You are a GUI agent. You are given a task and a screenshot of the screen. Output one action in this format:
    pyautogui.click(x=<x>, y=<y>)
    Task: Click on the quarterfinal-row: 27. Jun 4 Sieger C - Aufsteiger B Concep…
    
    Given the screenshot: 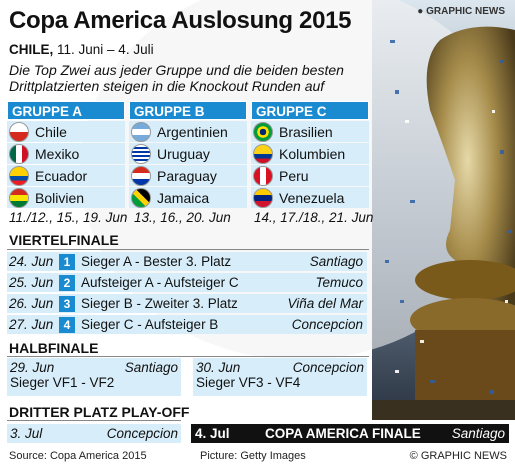 What is the action you would take?
    pyautogui.click(x=187, y=324)
    